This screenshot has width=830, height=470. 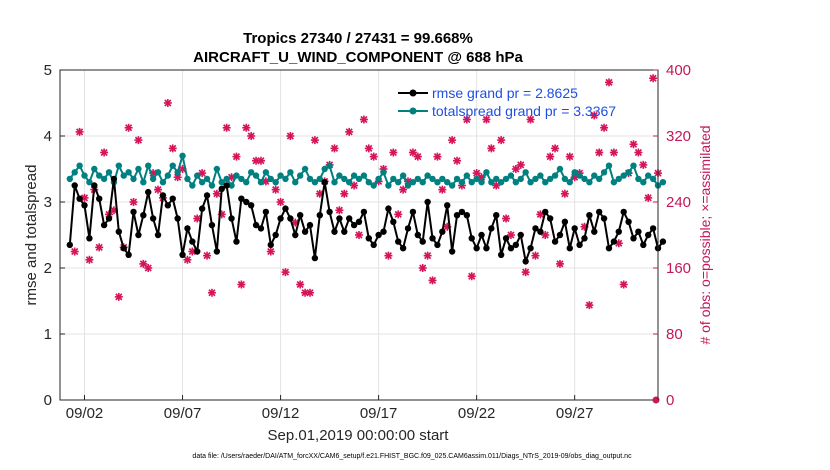 What do you see at coordinates (575, 413) in the screenshot?
I see `x-tick-label: 09/27` at bounding box center [575, 413].